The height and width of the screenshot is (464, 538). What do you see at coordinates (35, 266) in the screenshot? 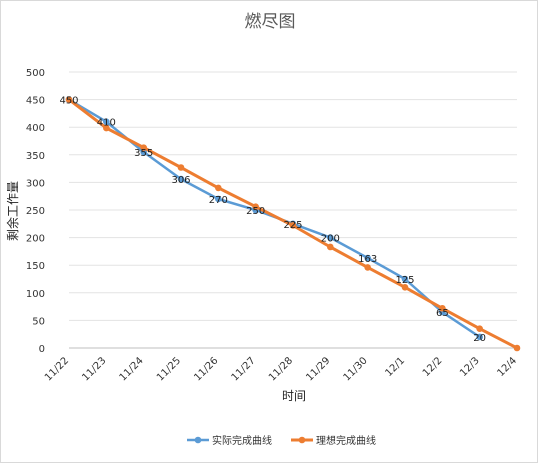
I see `y-tick-label: 150` at bounding box center [35, 266].